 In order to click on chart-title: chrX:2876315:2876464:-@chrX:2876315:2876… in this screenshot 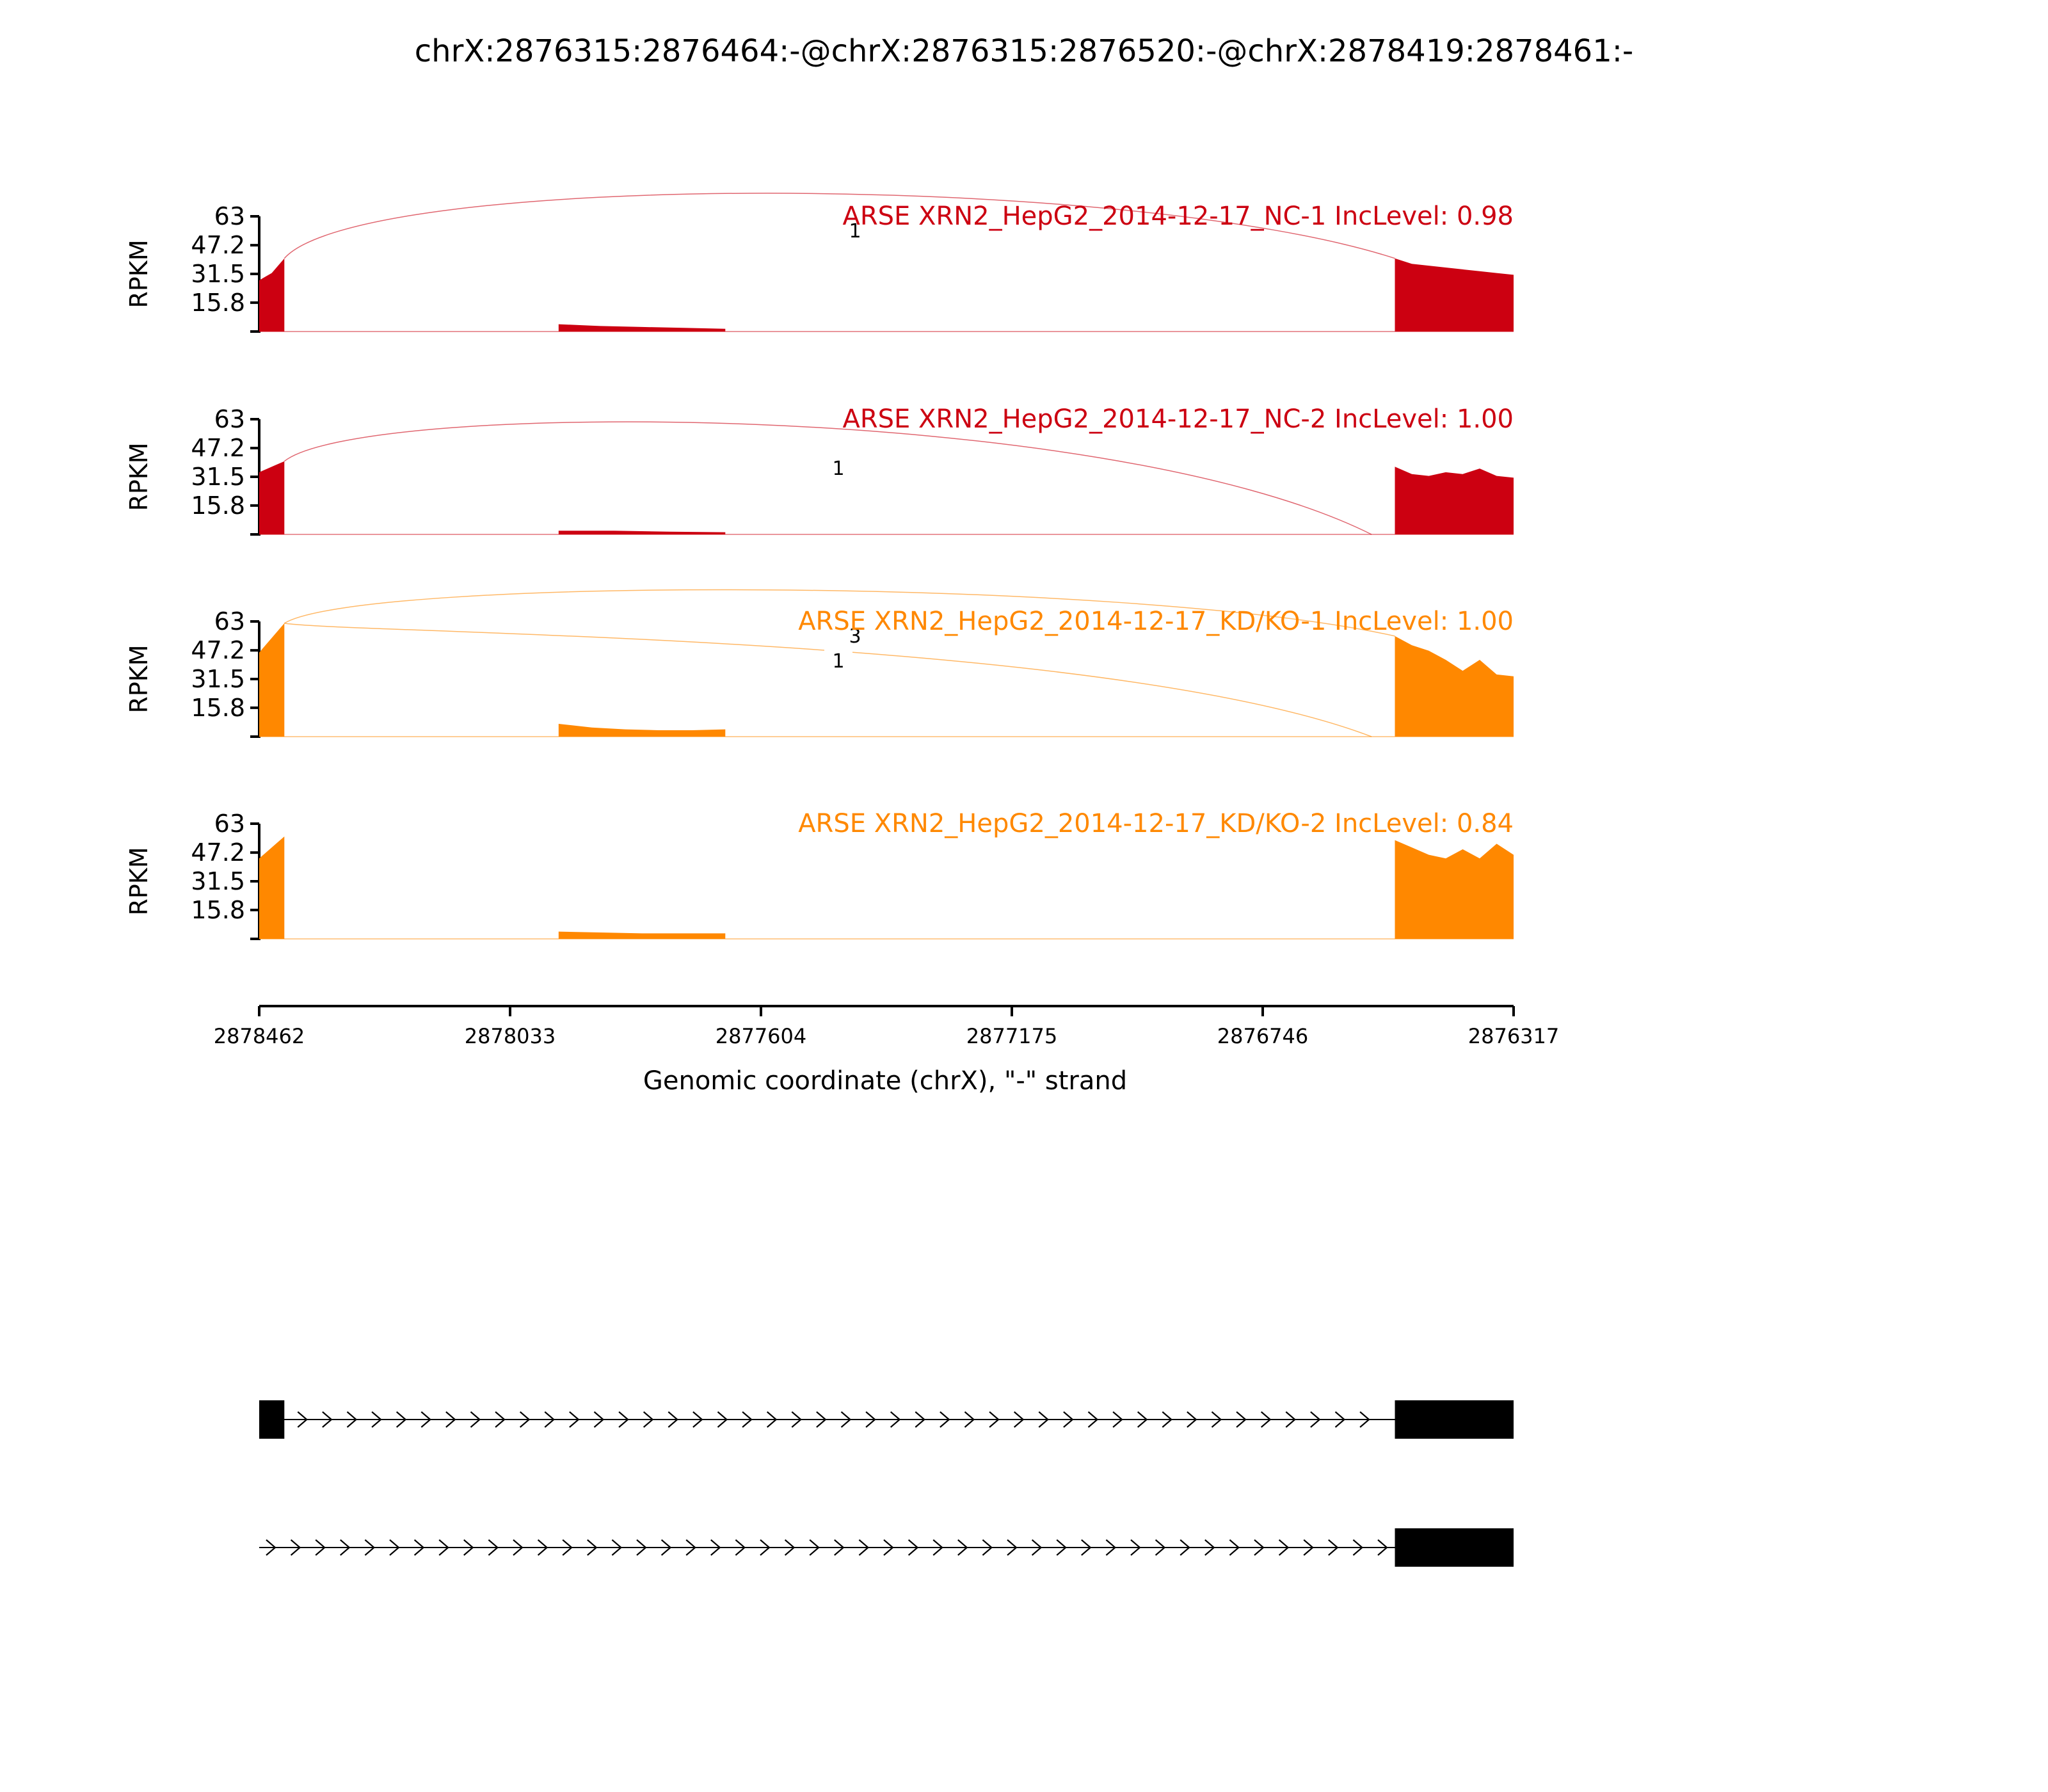, I will do `click(1024, 51)`.